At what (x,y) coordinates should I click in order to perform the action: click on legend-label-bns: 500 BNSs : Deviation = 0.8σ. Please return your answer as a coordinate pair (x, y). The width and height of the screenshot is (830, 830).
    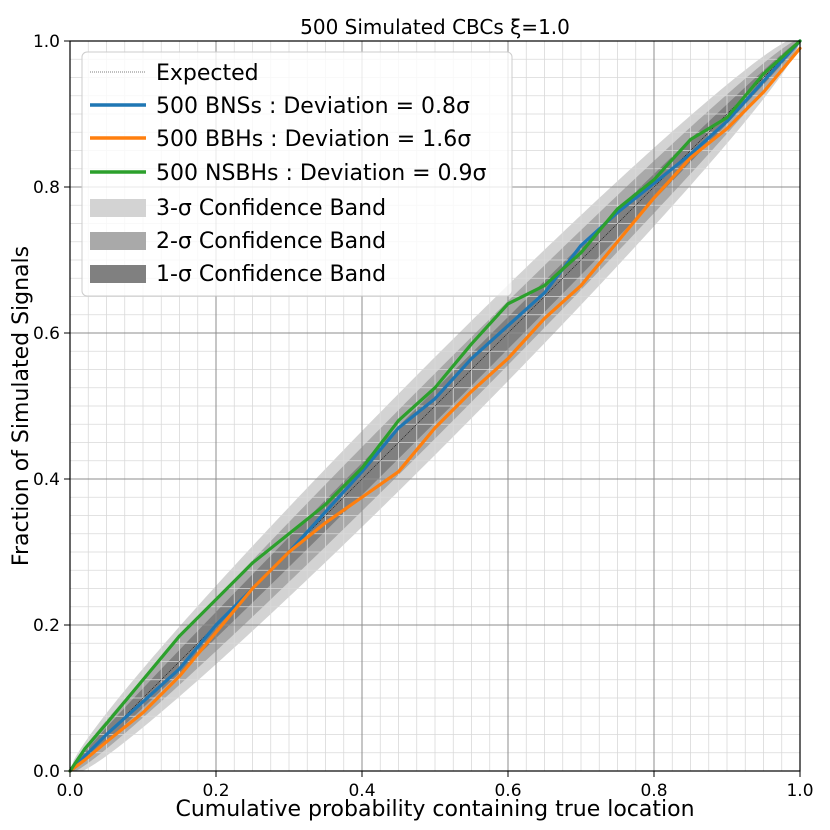
    Looking at the image, I should click on (313, 106).